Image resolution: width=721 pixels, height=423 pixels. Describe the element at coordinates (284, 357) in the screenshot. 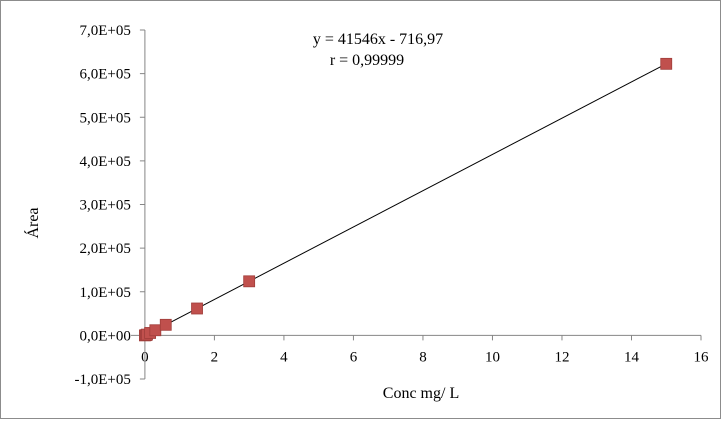

I see `x-tick-label: 4` at that location.